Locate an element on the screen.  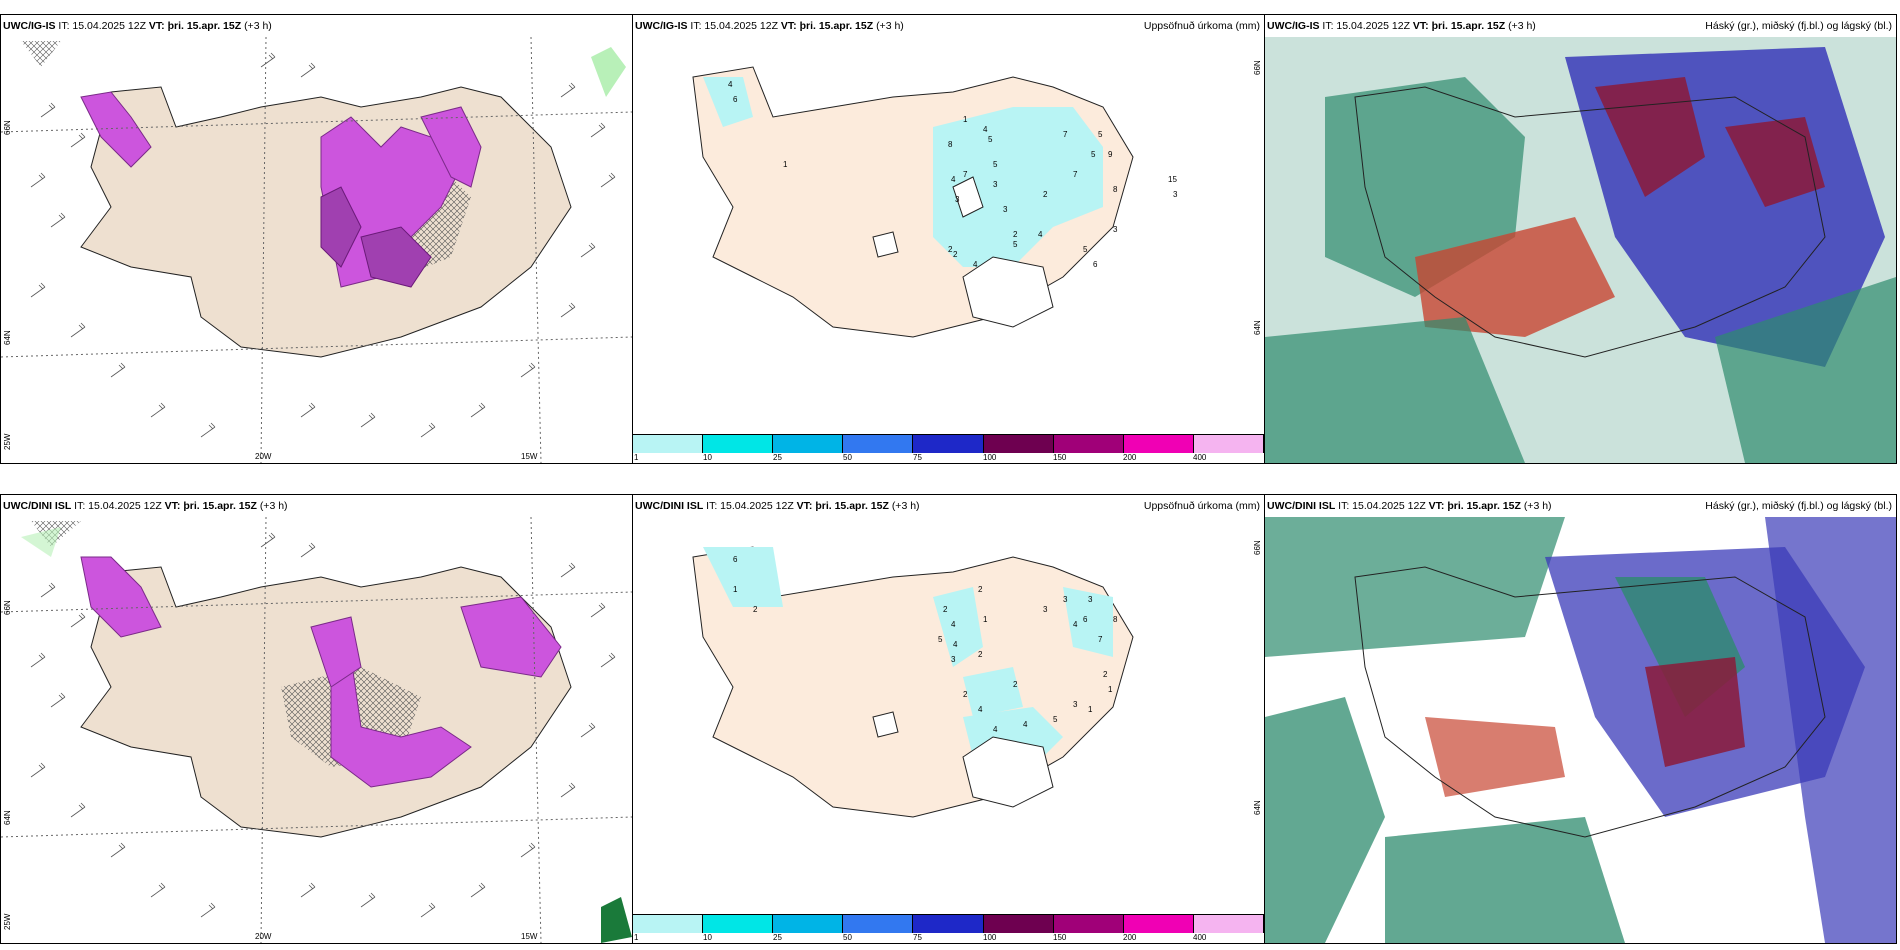
svg-text: 15 is located at coordinates (1172, 179).